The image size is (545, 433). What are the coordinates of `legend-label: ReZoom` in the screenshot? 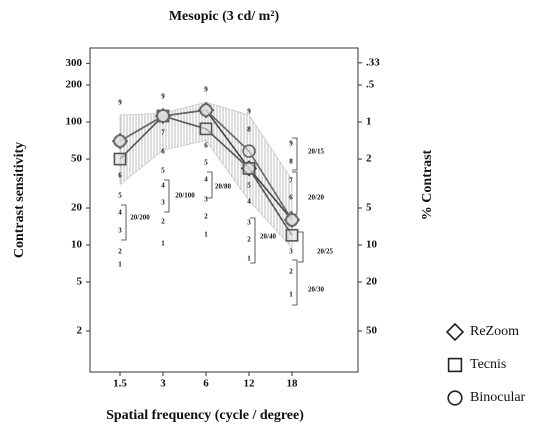 It's located at (494, 331).